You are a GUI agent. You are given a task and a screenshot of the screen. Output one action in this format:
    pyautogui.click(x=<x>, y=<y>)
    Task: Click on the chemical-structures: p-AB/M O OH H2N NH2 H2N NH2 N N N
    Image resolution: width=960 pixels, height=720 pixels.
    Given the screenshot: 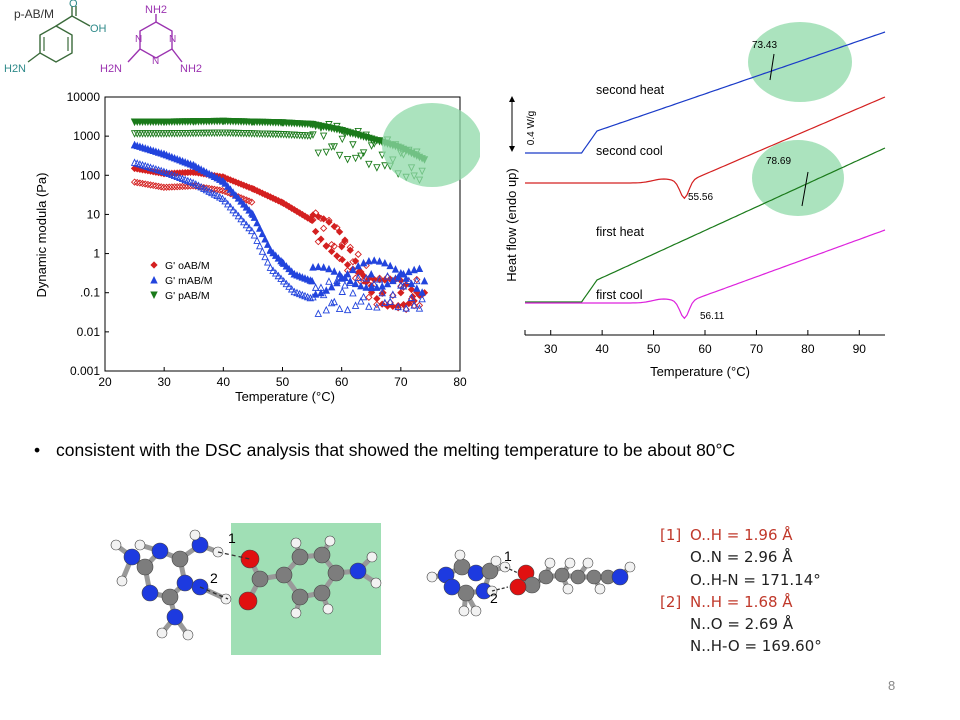 What is the action you would take?
    pyautogui.click(x=103, y=37)
    